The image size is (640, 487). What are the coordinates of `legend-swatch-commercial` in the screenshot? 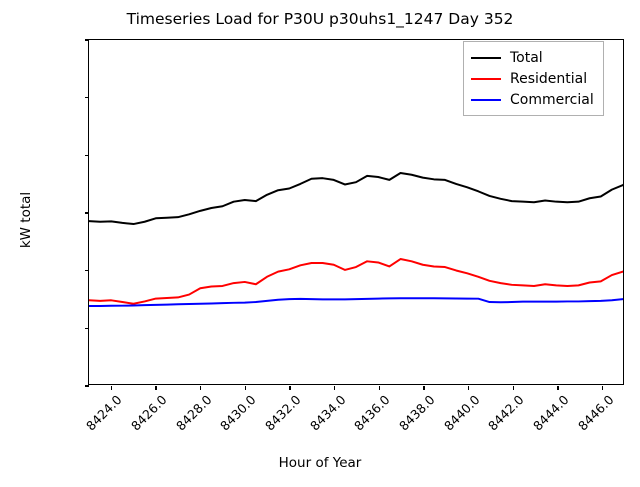 It's located at (486, 99).